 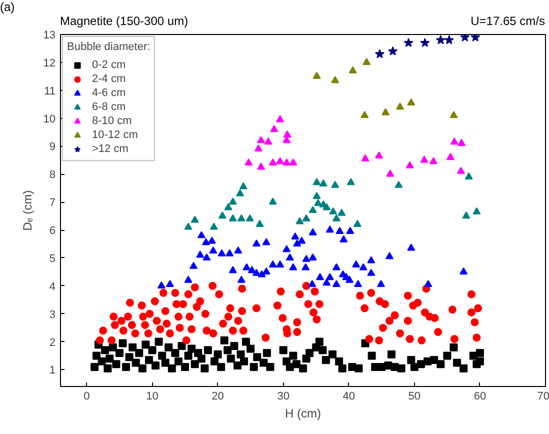 What do you see at coordinates (543, 396) in the screenshot?
I see `x-tick-label: 70` at bounding box center [543, 396].